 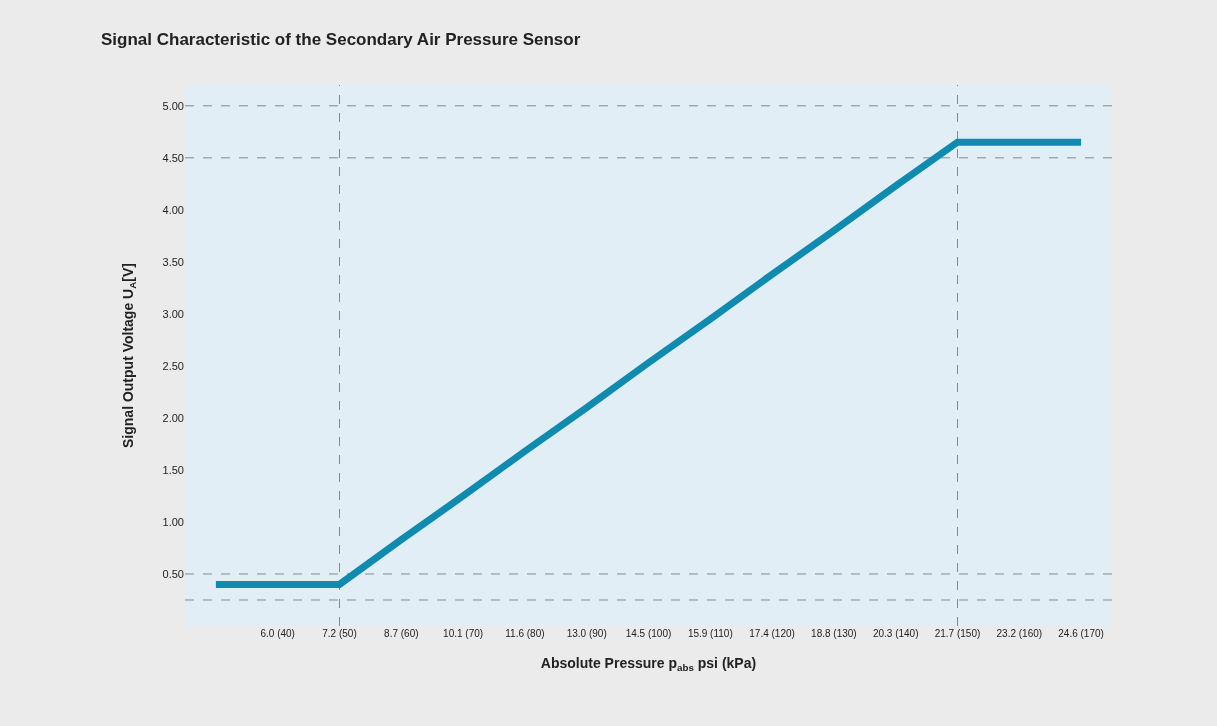 What do you see at coordinates (341, 39) in the screenshot?
I see `chart-title: Signal Characteristic of the Secondary Air Pressure Sensor` at bounding box center [341, 39].